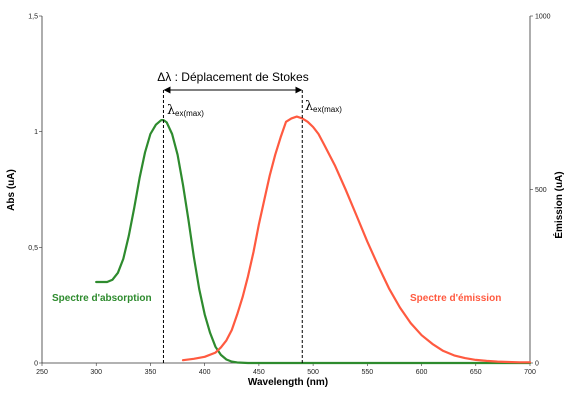  I want to click on lambda-right-symbol: λ, so click(309, 106).